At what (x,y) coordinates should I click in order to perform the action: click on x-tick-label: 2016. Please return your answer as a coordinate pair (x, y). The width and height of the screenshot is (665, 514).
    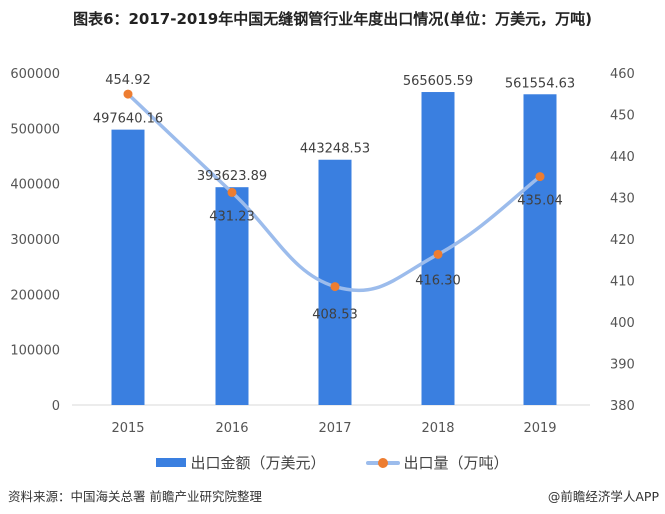
    Looking at the image, I should click on (231, 428).